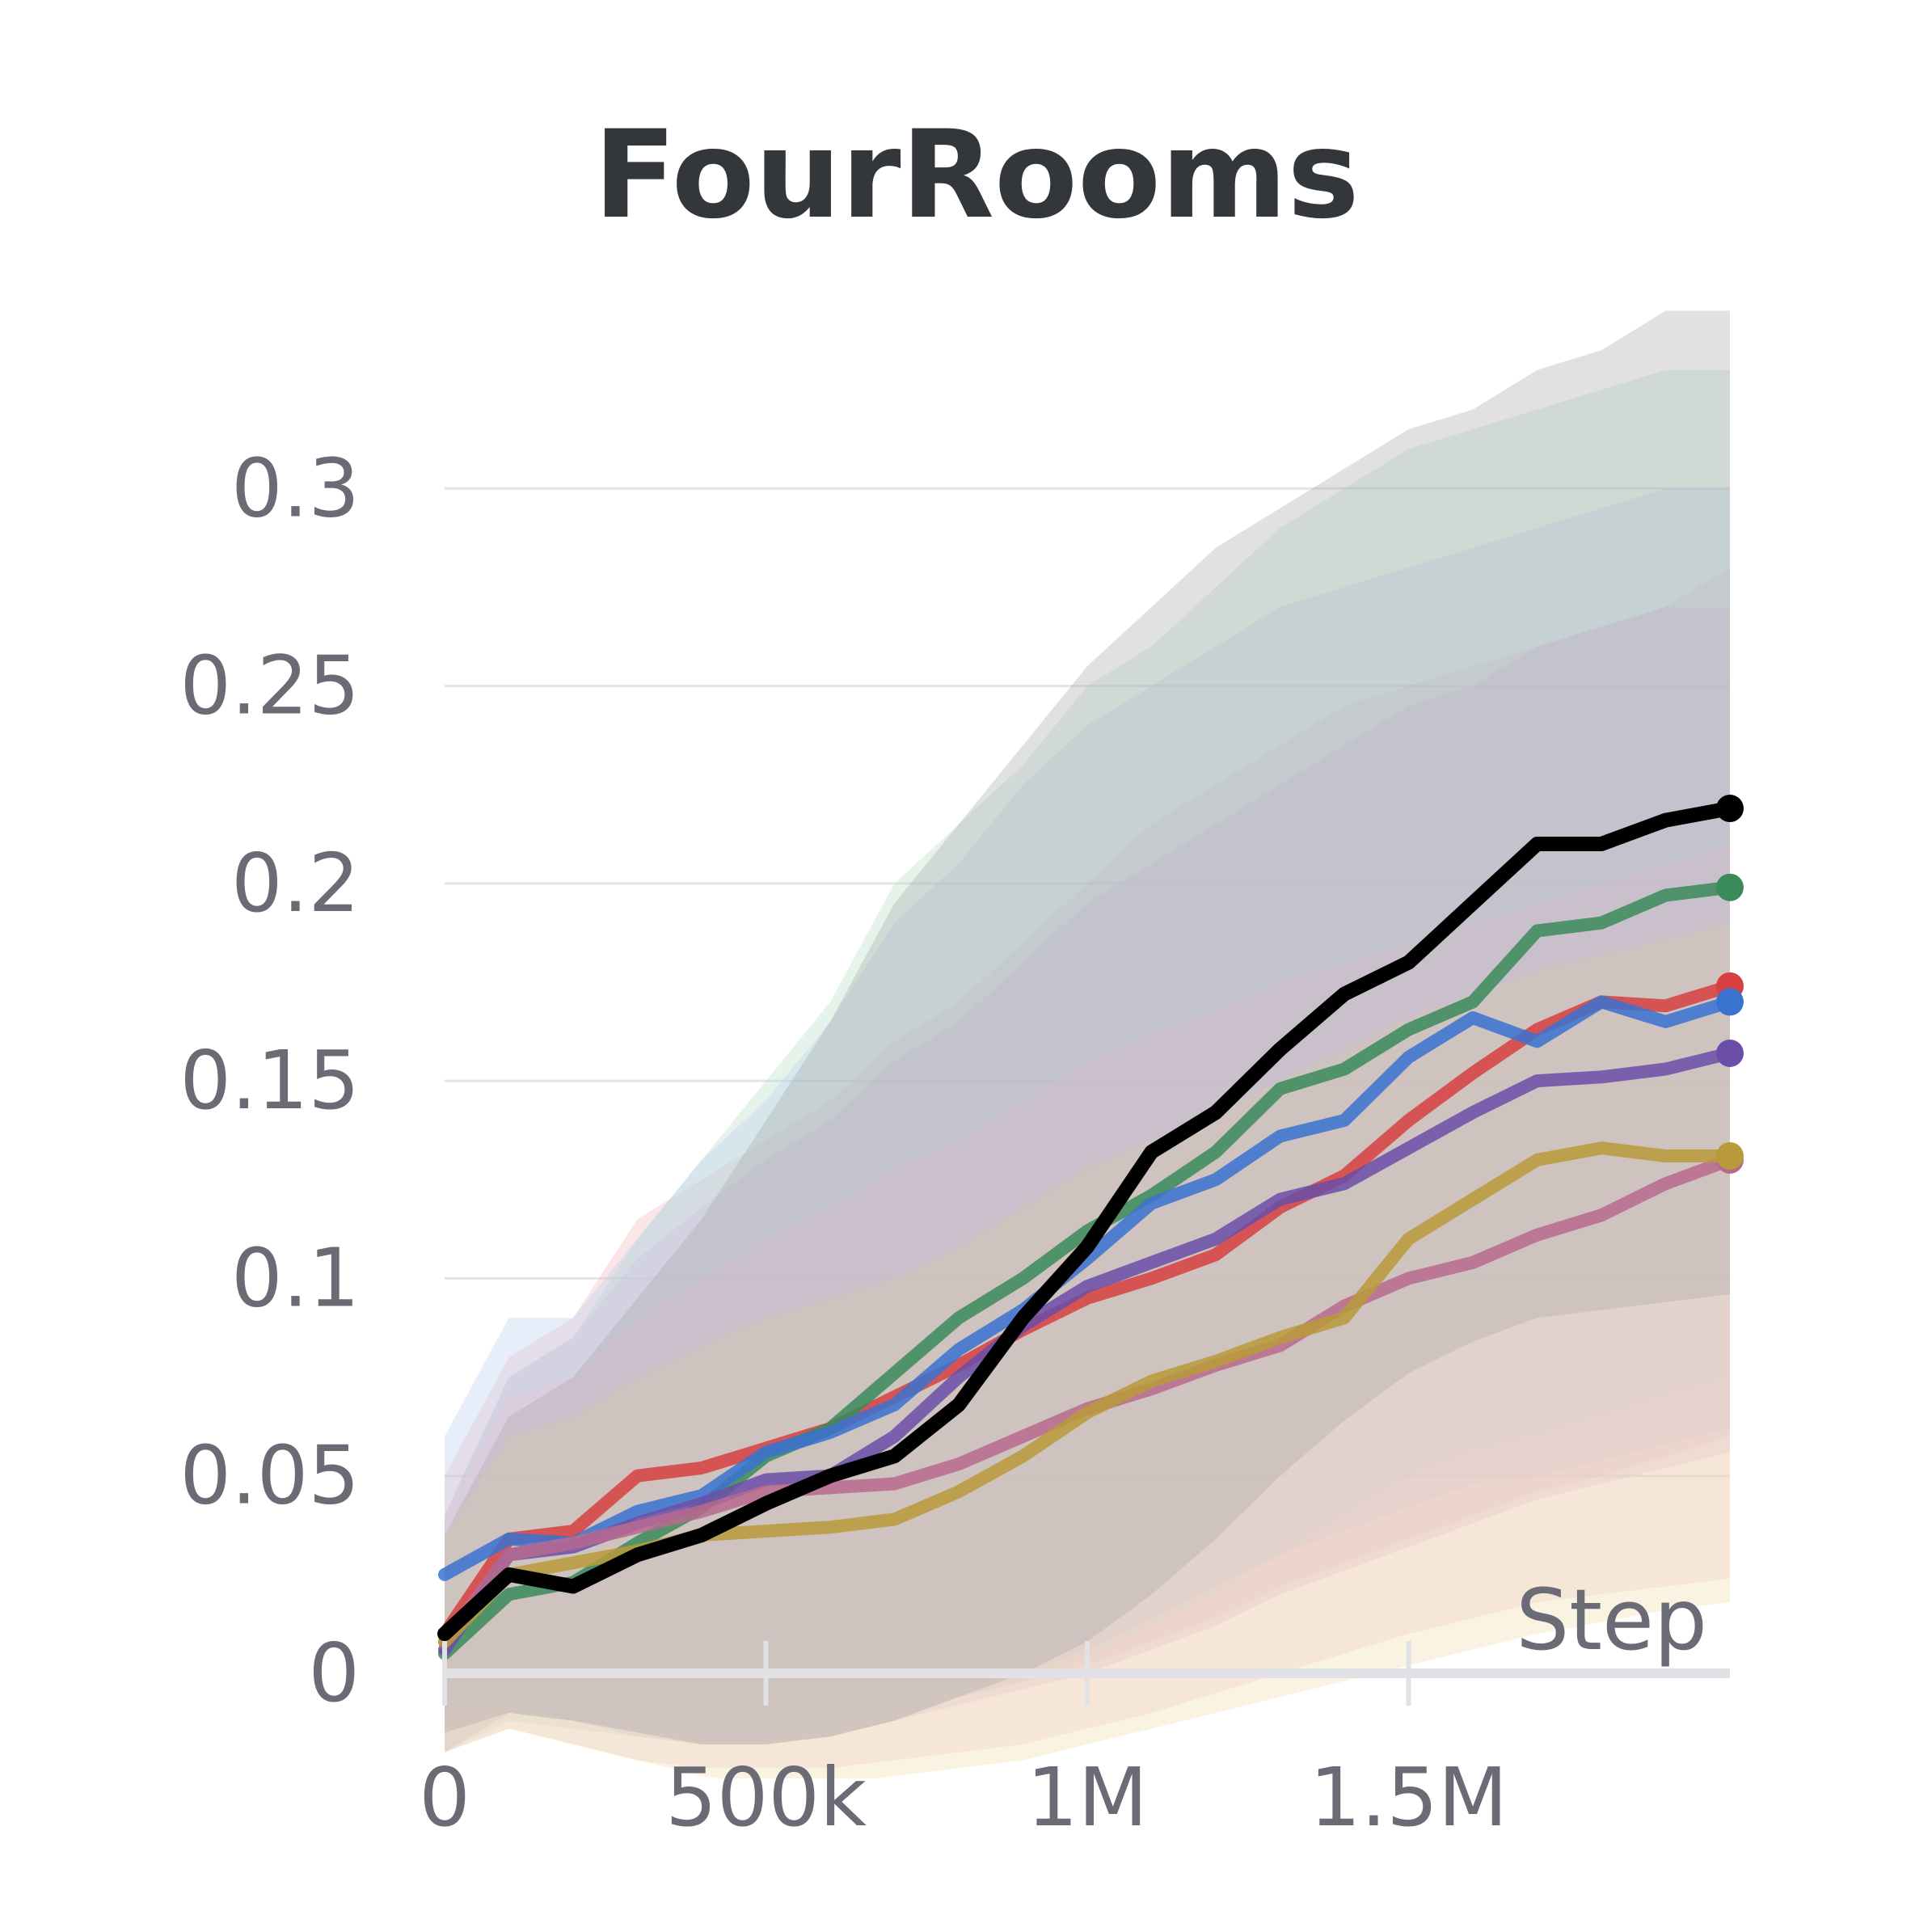  Describe the element at coordinates (295, 1277) in the screenshot. I see `y-tick-label: 0.1` at that location.